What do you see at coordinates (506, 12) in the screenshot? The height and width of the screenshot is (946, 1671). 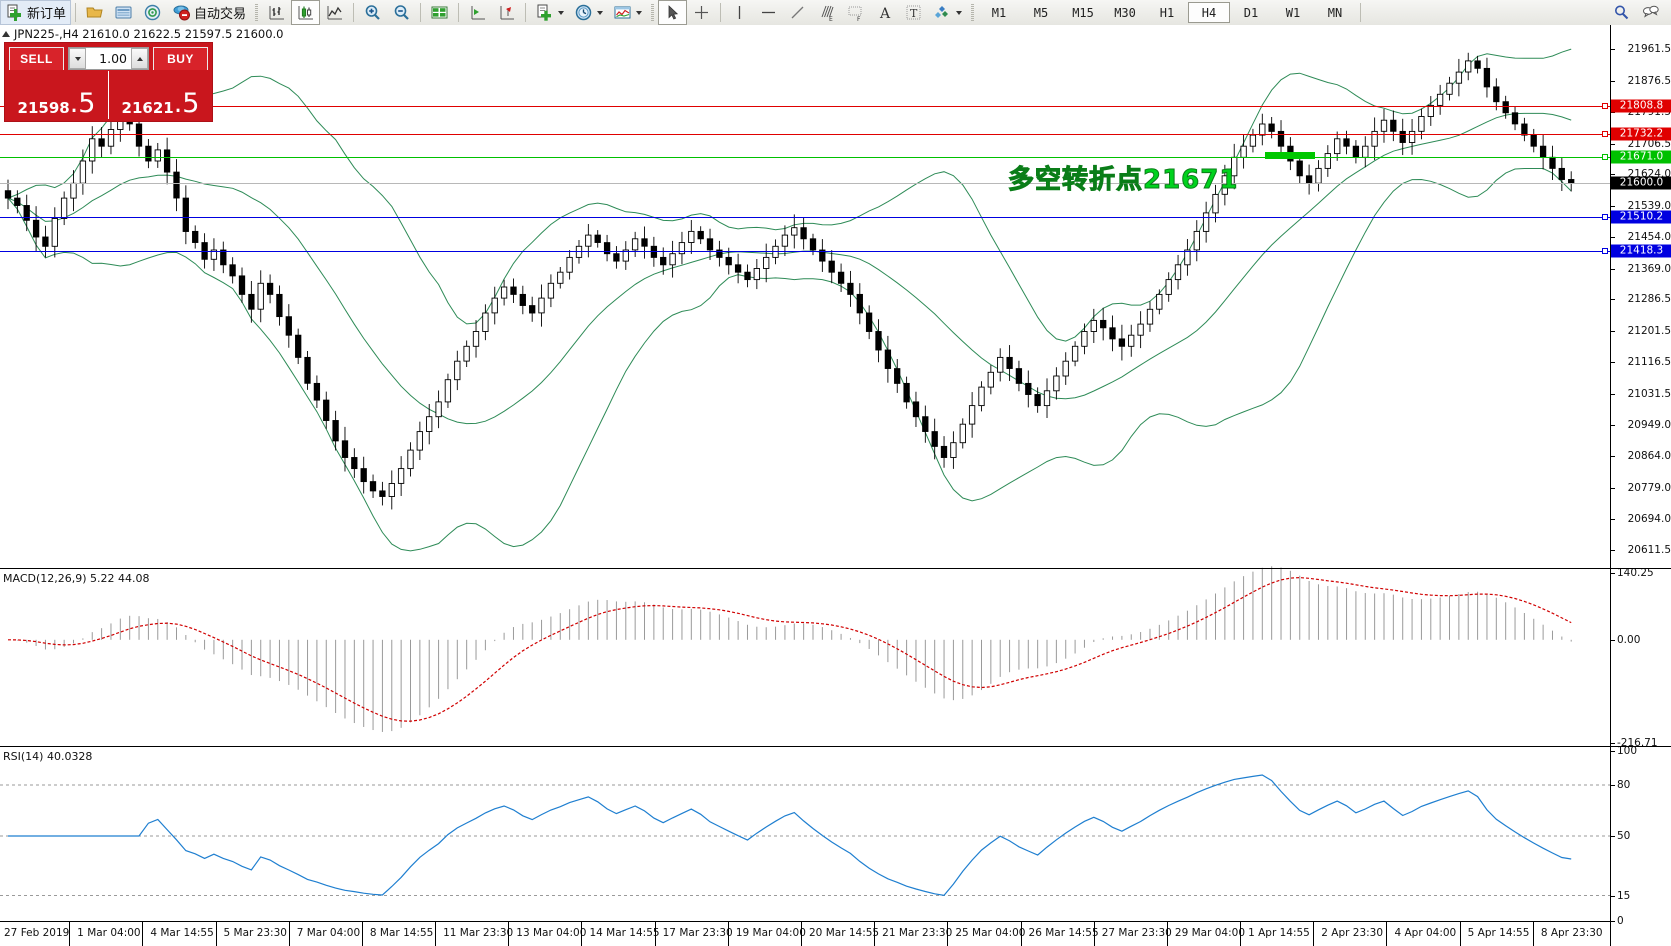 I see `shift-end-button` at bounding box center [506, 12].